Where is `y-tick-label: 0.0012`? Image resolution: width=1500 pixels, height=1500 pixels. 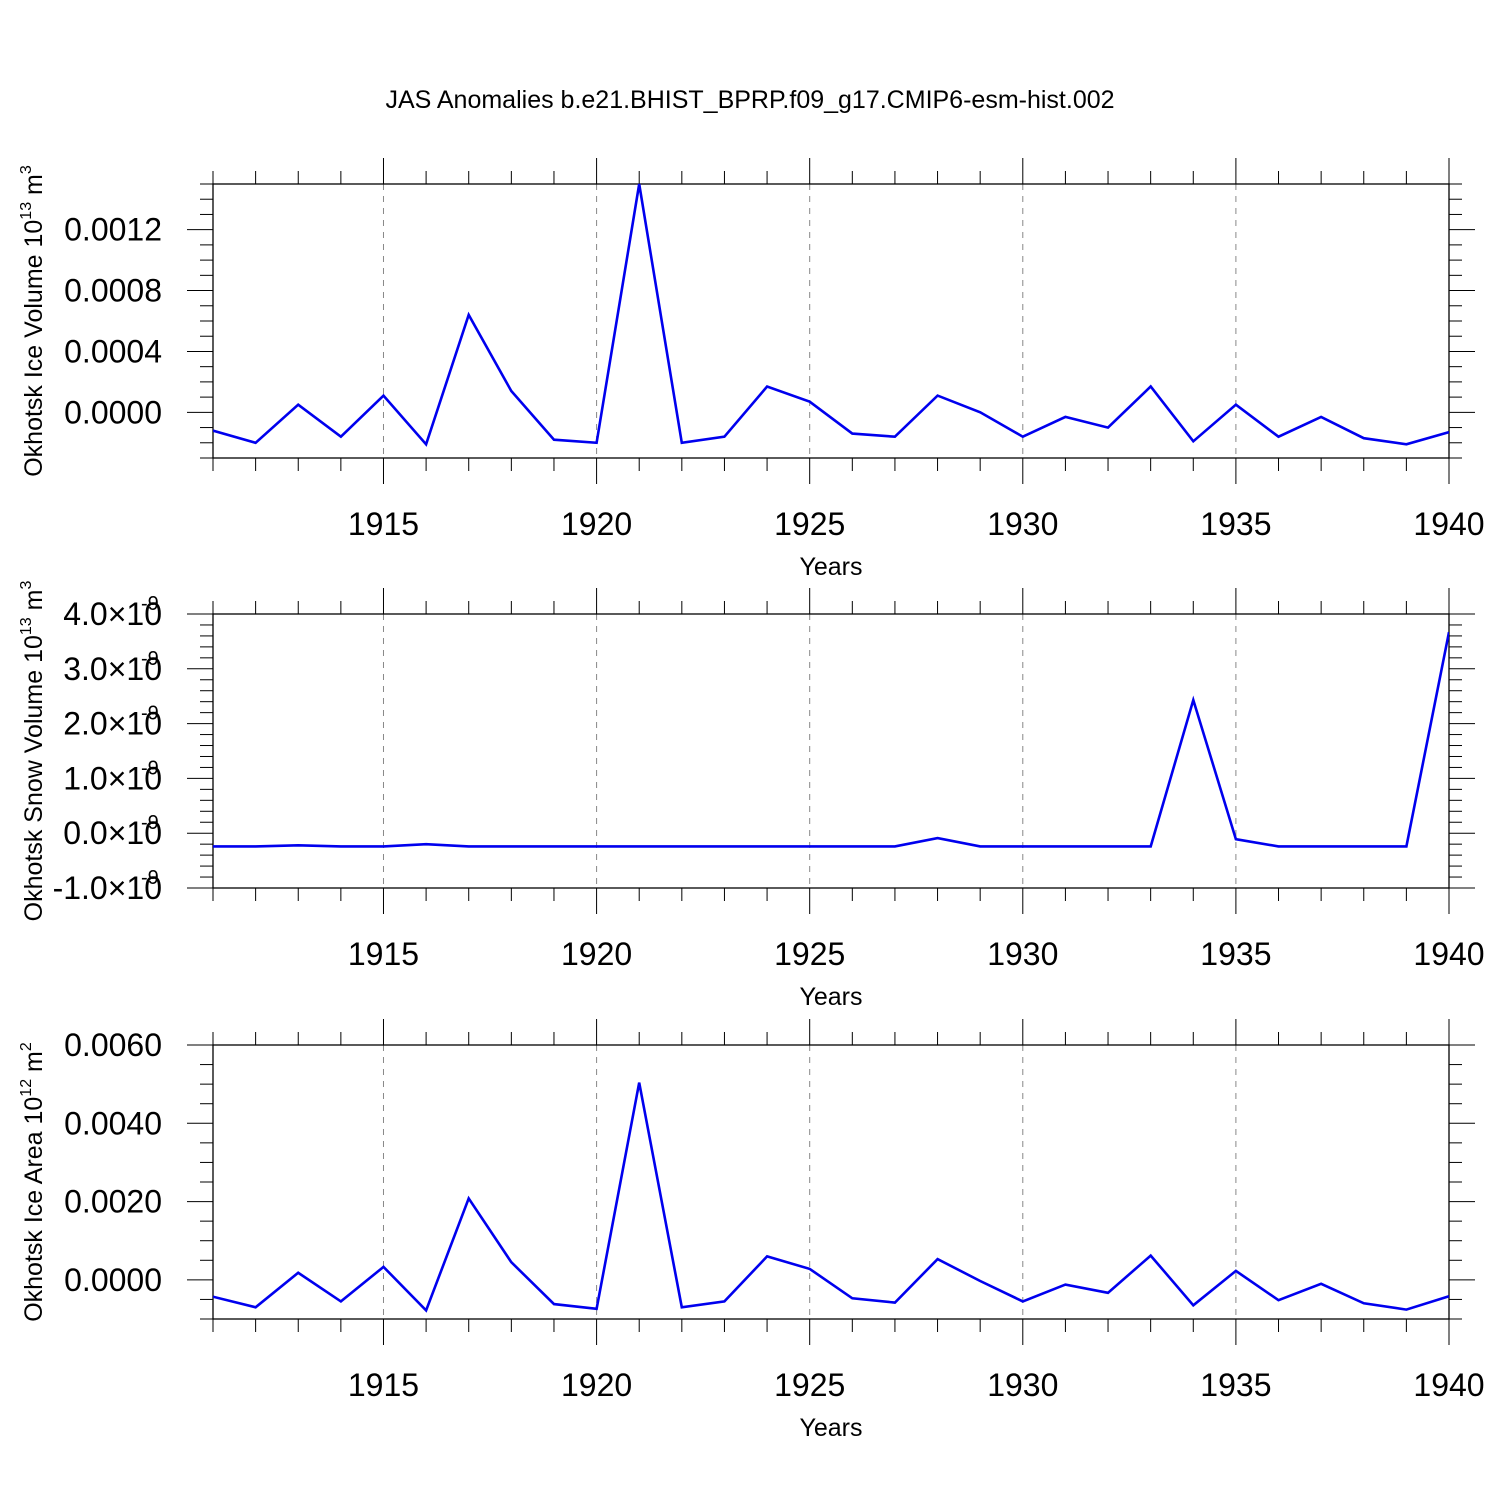
y-tick-label: 0.0012 is located at coordinates (113, 230).